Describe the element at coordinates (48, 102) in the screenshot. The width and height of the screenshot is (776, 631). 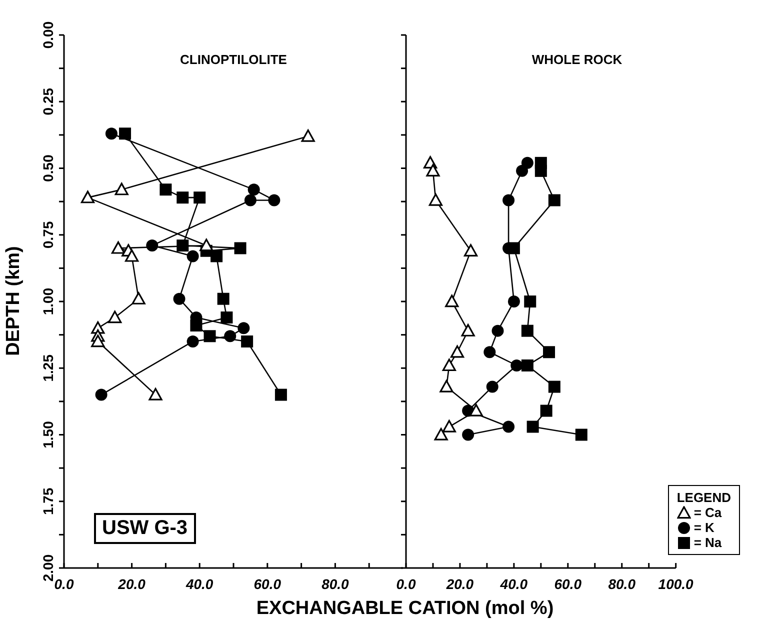
I see `y-tick-label: 0.25` at that location.